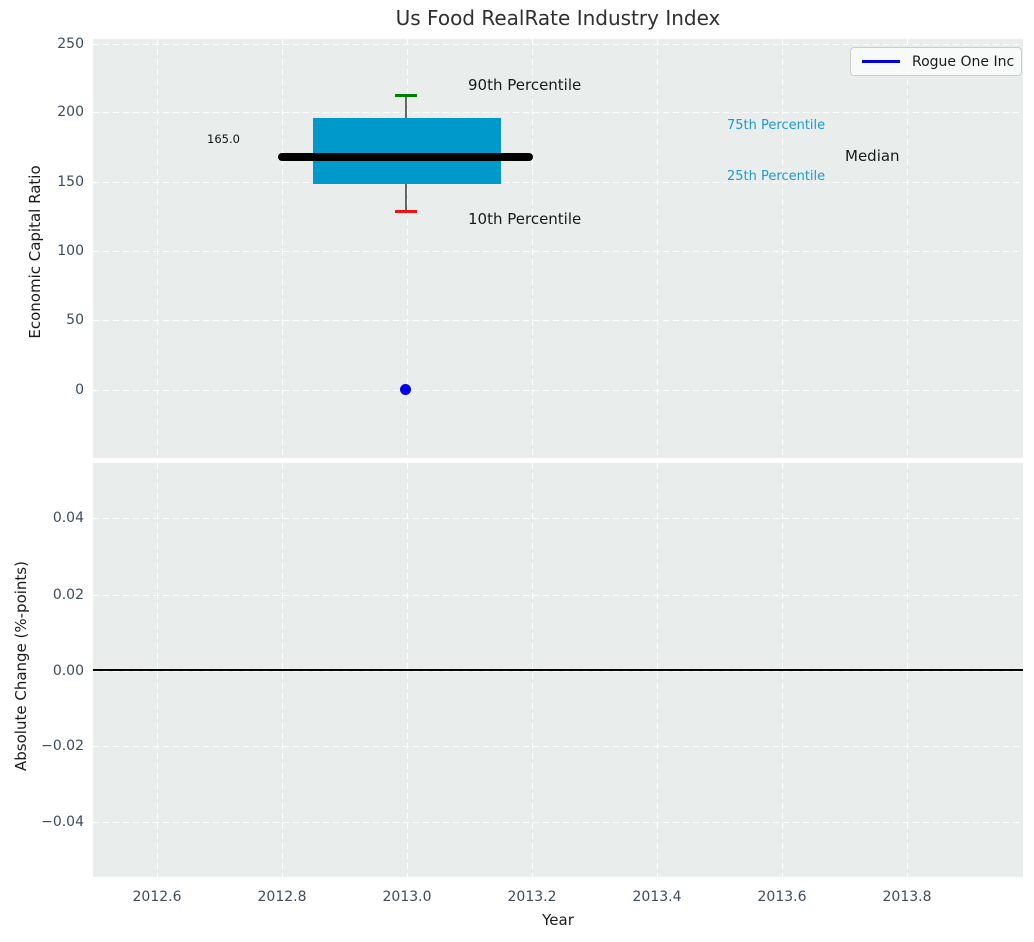 The image size is (1034, 942). What do you see at coordinates (62, 822) in the screenshot?
I see `y-tick-label: −0.04` at bounding box center [62, 822].